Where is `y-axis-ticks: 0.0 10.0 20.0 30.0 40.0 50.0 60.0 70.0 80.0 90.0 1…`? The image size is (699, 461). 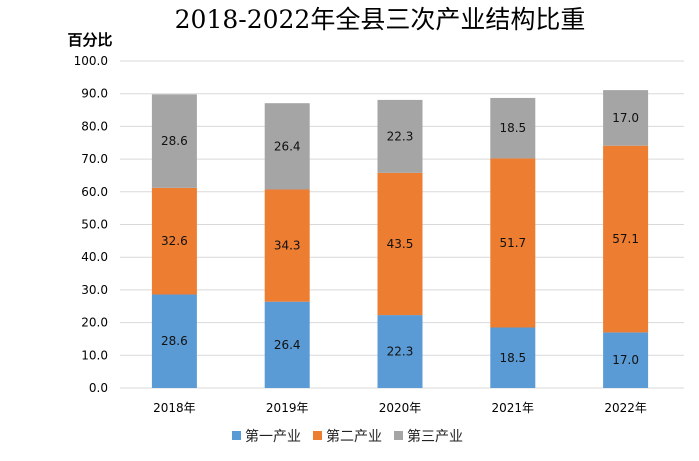
y-axis-ticks: 0.0 10.0 20.0 30.0 40.0 50.0 60.0 70.0 80.0 90.0 1… is located at coordinates (91, 224).